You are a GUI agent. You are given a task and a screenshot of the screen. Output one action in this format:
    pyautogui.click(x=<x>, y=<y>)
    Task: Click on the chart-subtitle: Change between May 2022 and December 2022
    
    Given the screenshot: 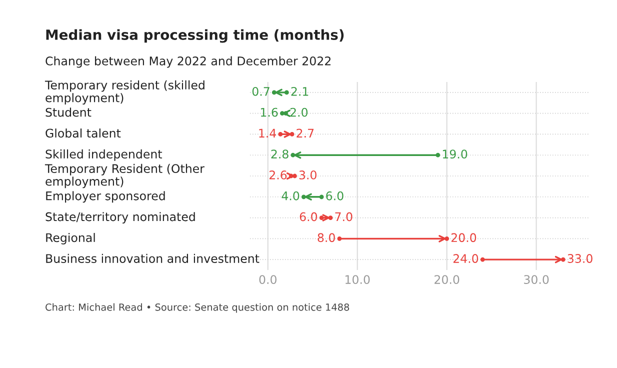 What is the action you would take?
    pyautogui.click(x=188, y=62)
    